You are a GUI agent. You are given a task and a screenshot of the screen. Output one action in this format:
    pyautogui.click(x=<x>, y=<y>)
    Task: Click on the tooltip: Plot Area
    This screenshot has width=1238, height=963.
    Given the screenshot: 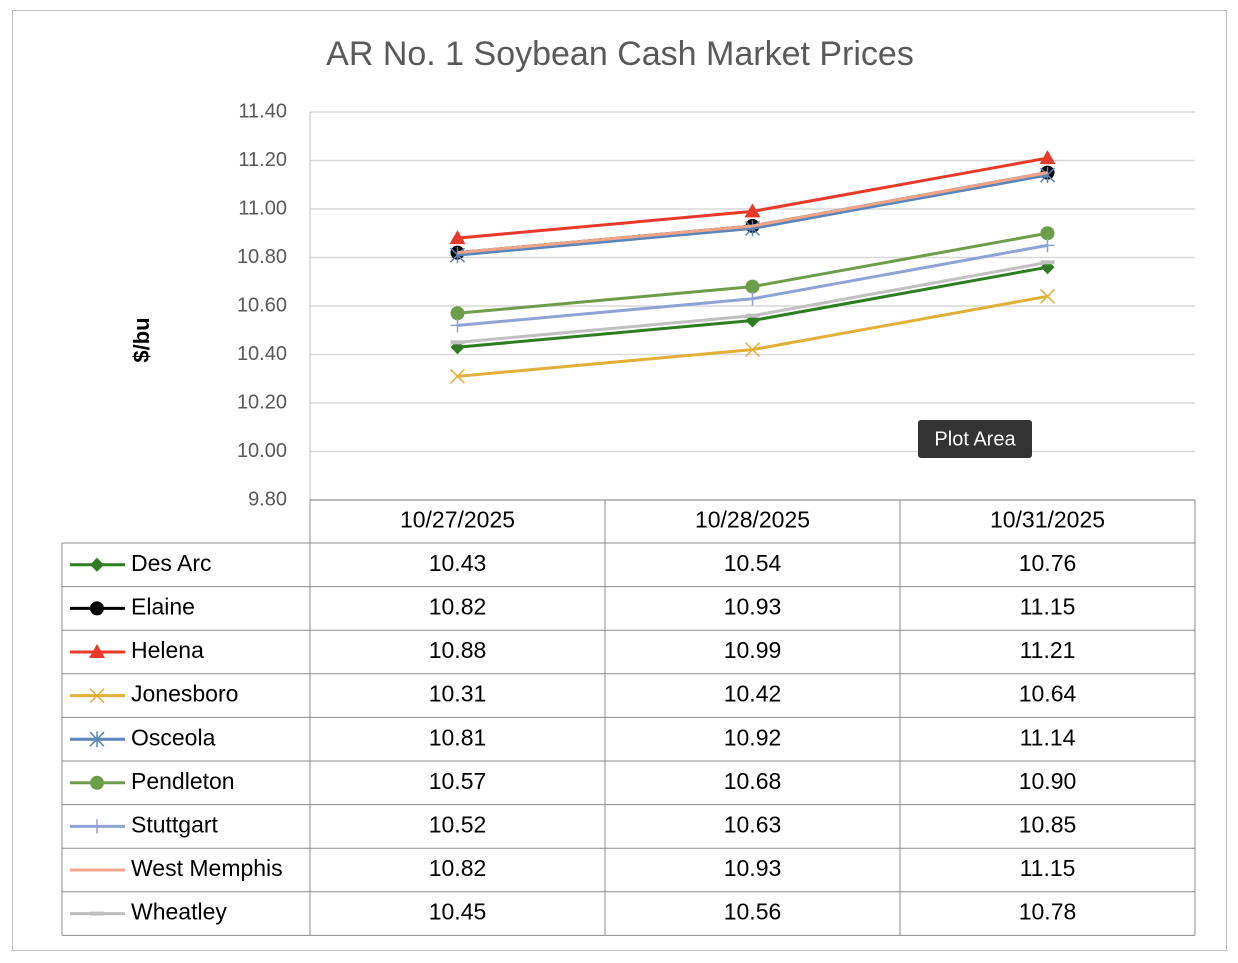 What is the action you would take?
    pyautogui.click(x=975, y=439)
    